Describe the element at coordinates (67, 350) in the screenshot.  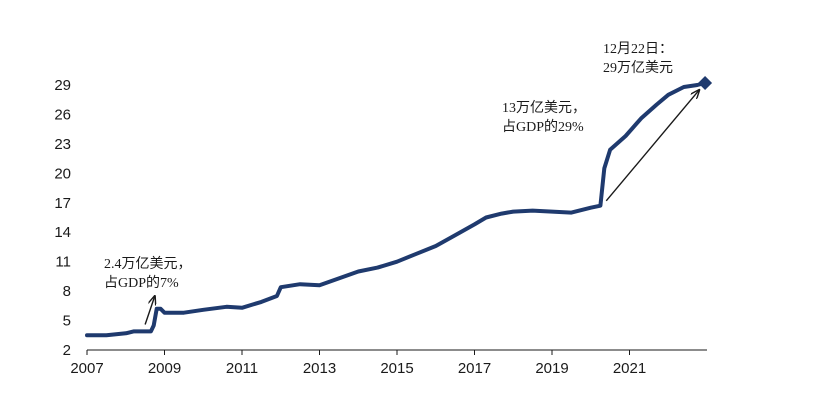
I see `y-tick-label: 2` at that location.